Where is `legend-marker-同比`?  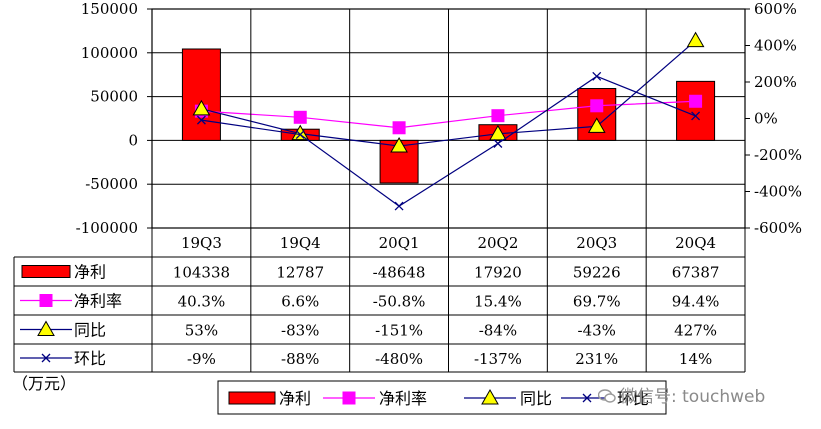 legend-marker-同比 is located at coordinates (490, 396).